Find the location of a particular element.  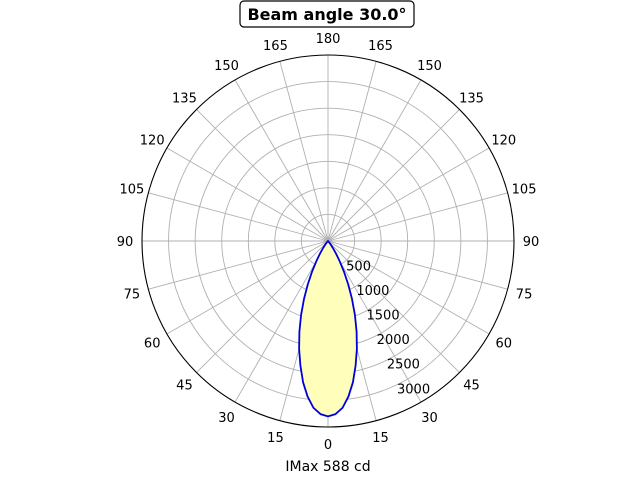

angle-tick-label: 0 is located at coordinates (328, 445).